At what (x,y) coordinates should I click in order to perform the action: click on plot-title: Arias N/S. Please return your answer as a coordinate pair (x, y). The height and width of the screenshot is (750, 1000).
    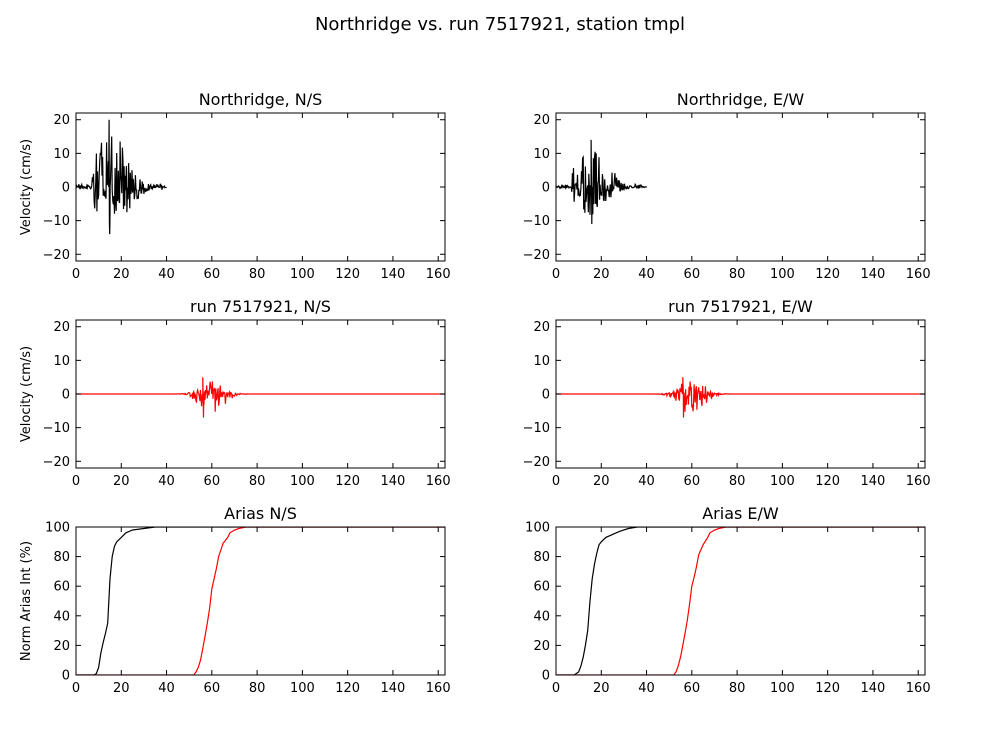
    Looking at the image, I should click on (260, 513).